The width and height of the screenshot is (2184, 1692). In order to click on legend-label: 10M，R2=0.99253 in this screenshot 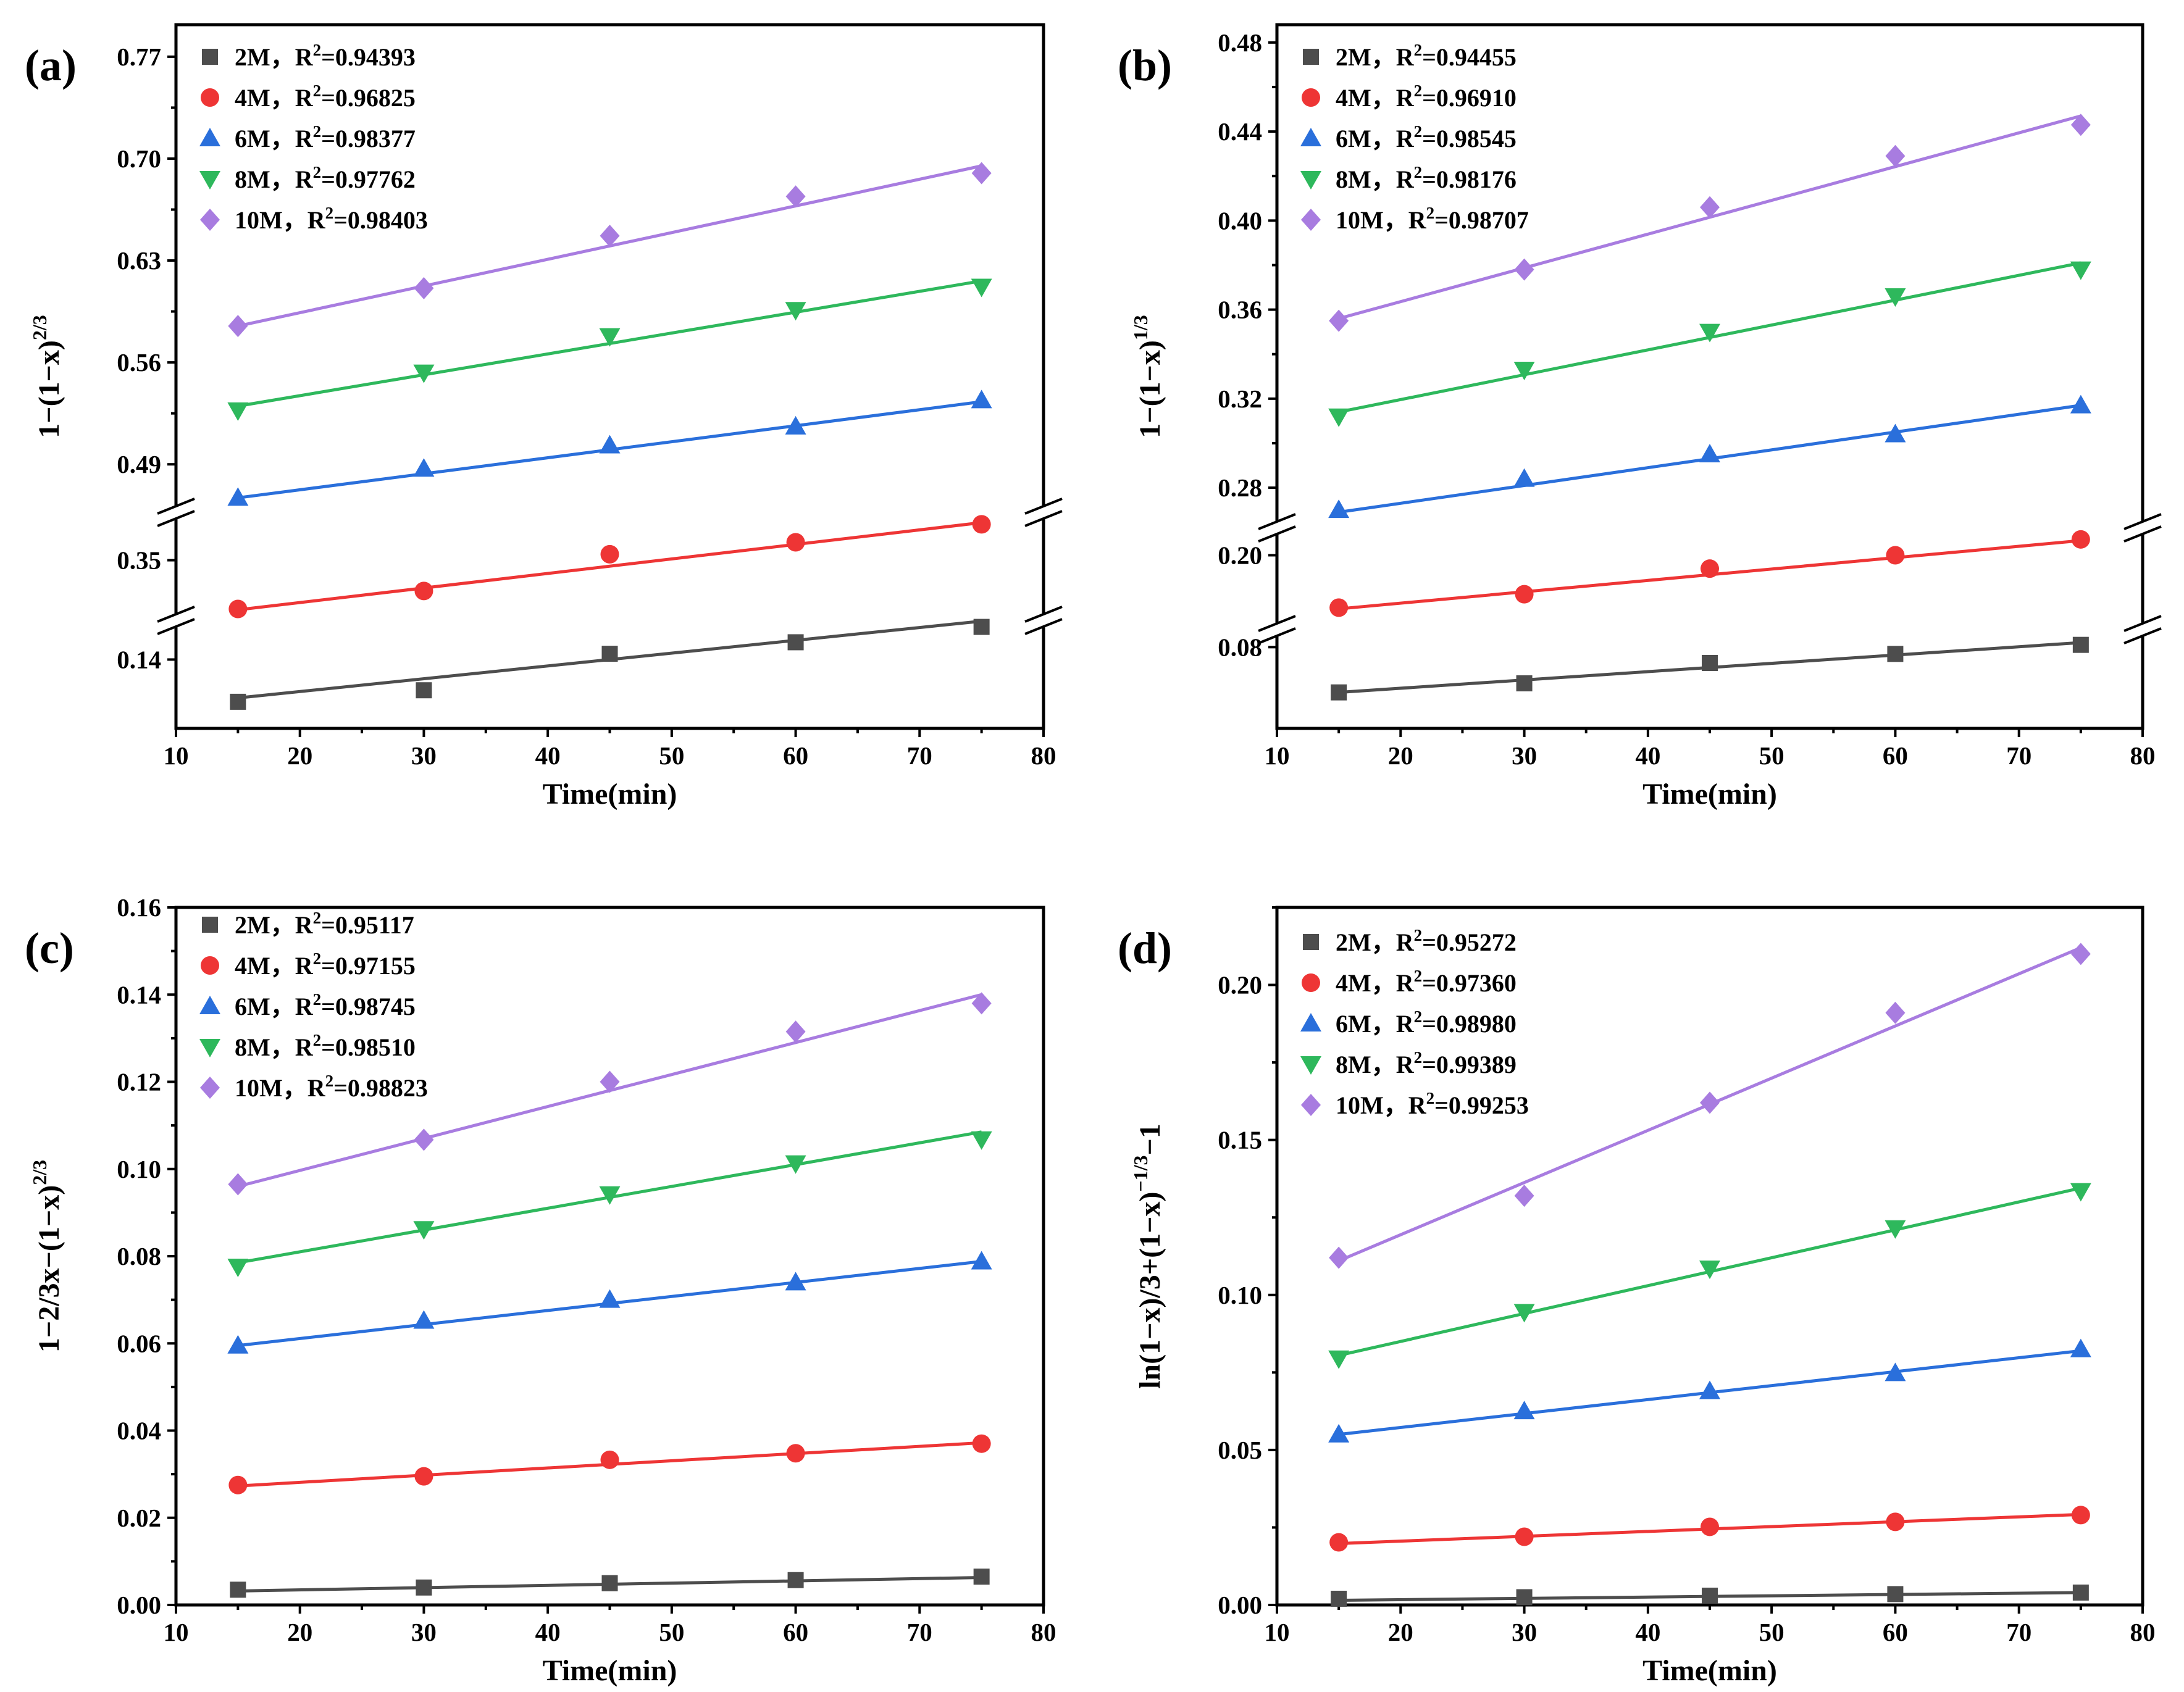, I will do `click(1432, 1104)`.